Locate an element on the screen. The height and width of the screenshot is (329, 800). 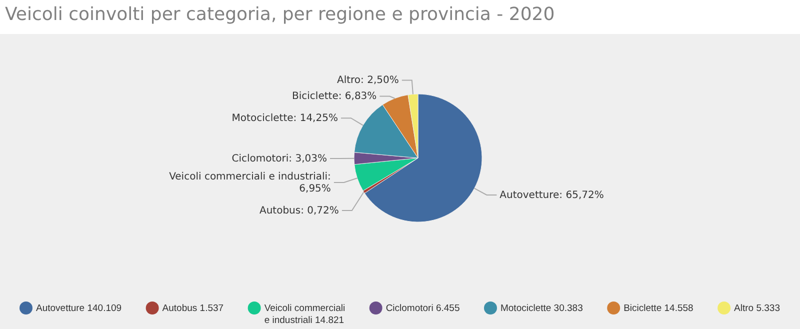
data-label: Motociclette: 14,25% is located at coordinates (285, 118).